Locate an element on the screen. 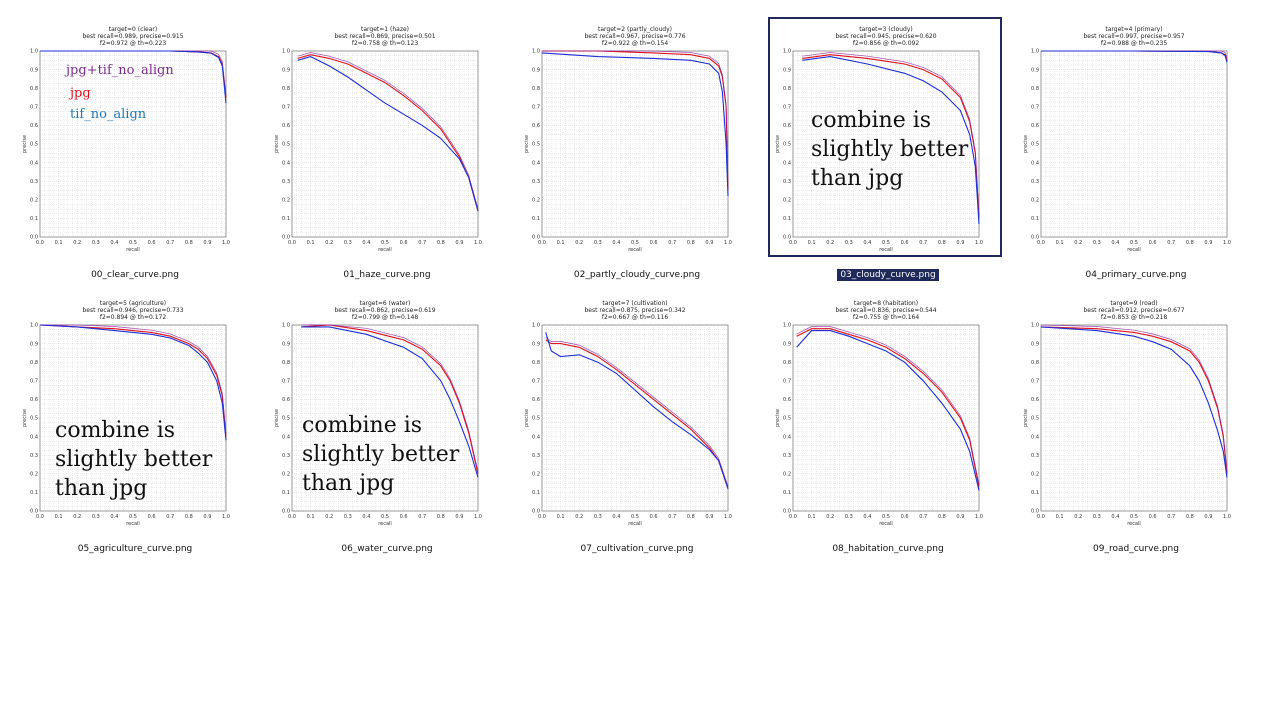 This screenshot has height=720, width=1280. file-name-label: 09_road_curve.png is located at coordinates (1136, 549).